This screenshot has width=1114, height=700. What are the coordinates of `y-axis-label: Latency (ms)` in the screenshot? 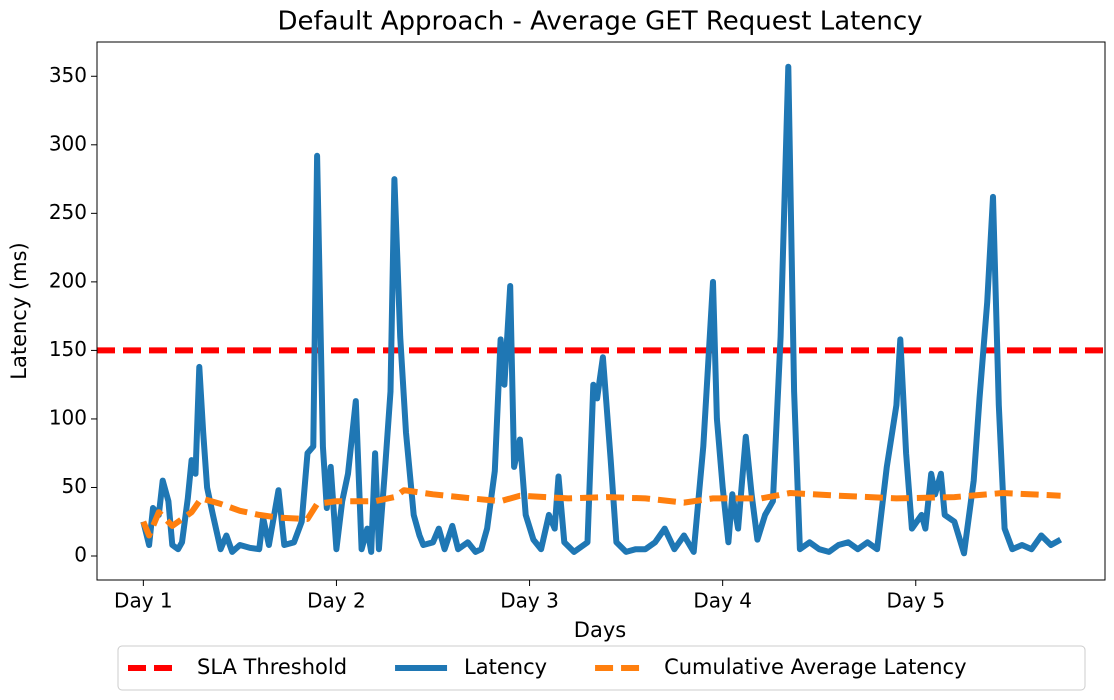 It's located at (19, 310).